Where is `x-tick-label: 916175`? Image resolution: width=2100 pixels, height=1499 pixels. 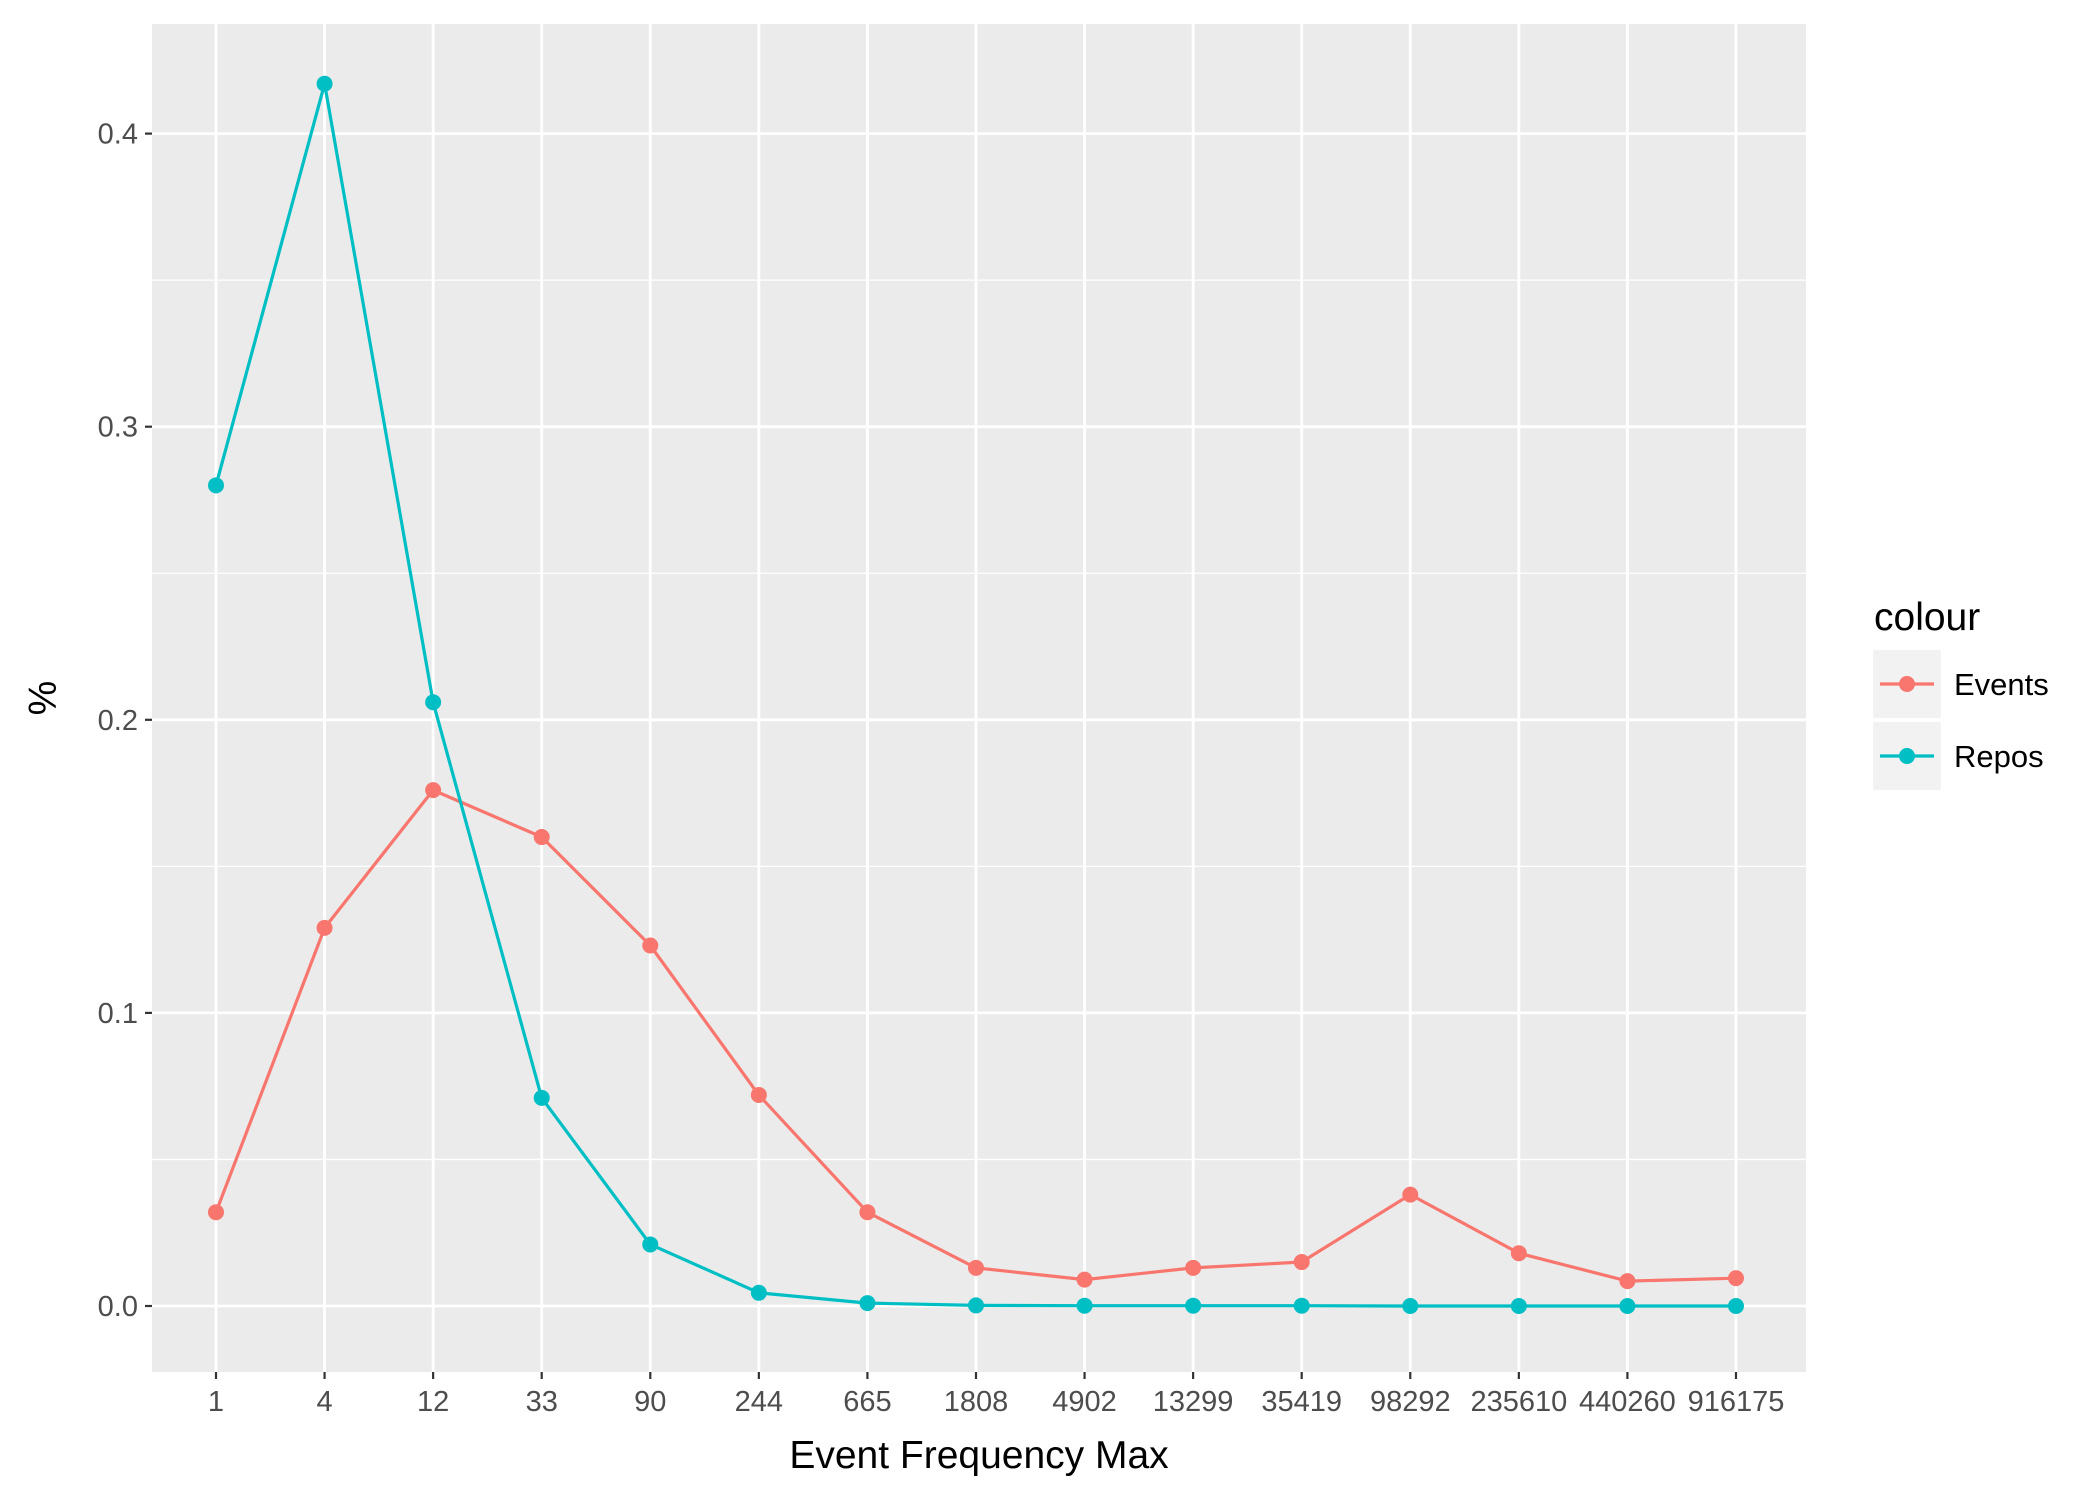
x-tick-label: 916175 is located at coordinates (1736, 1402).